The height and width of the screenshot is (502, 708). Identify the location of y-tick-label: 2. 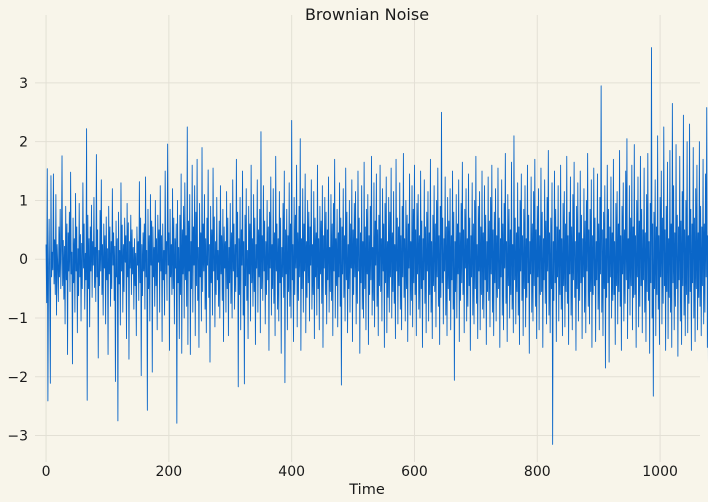
(23, 143).